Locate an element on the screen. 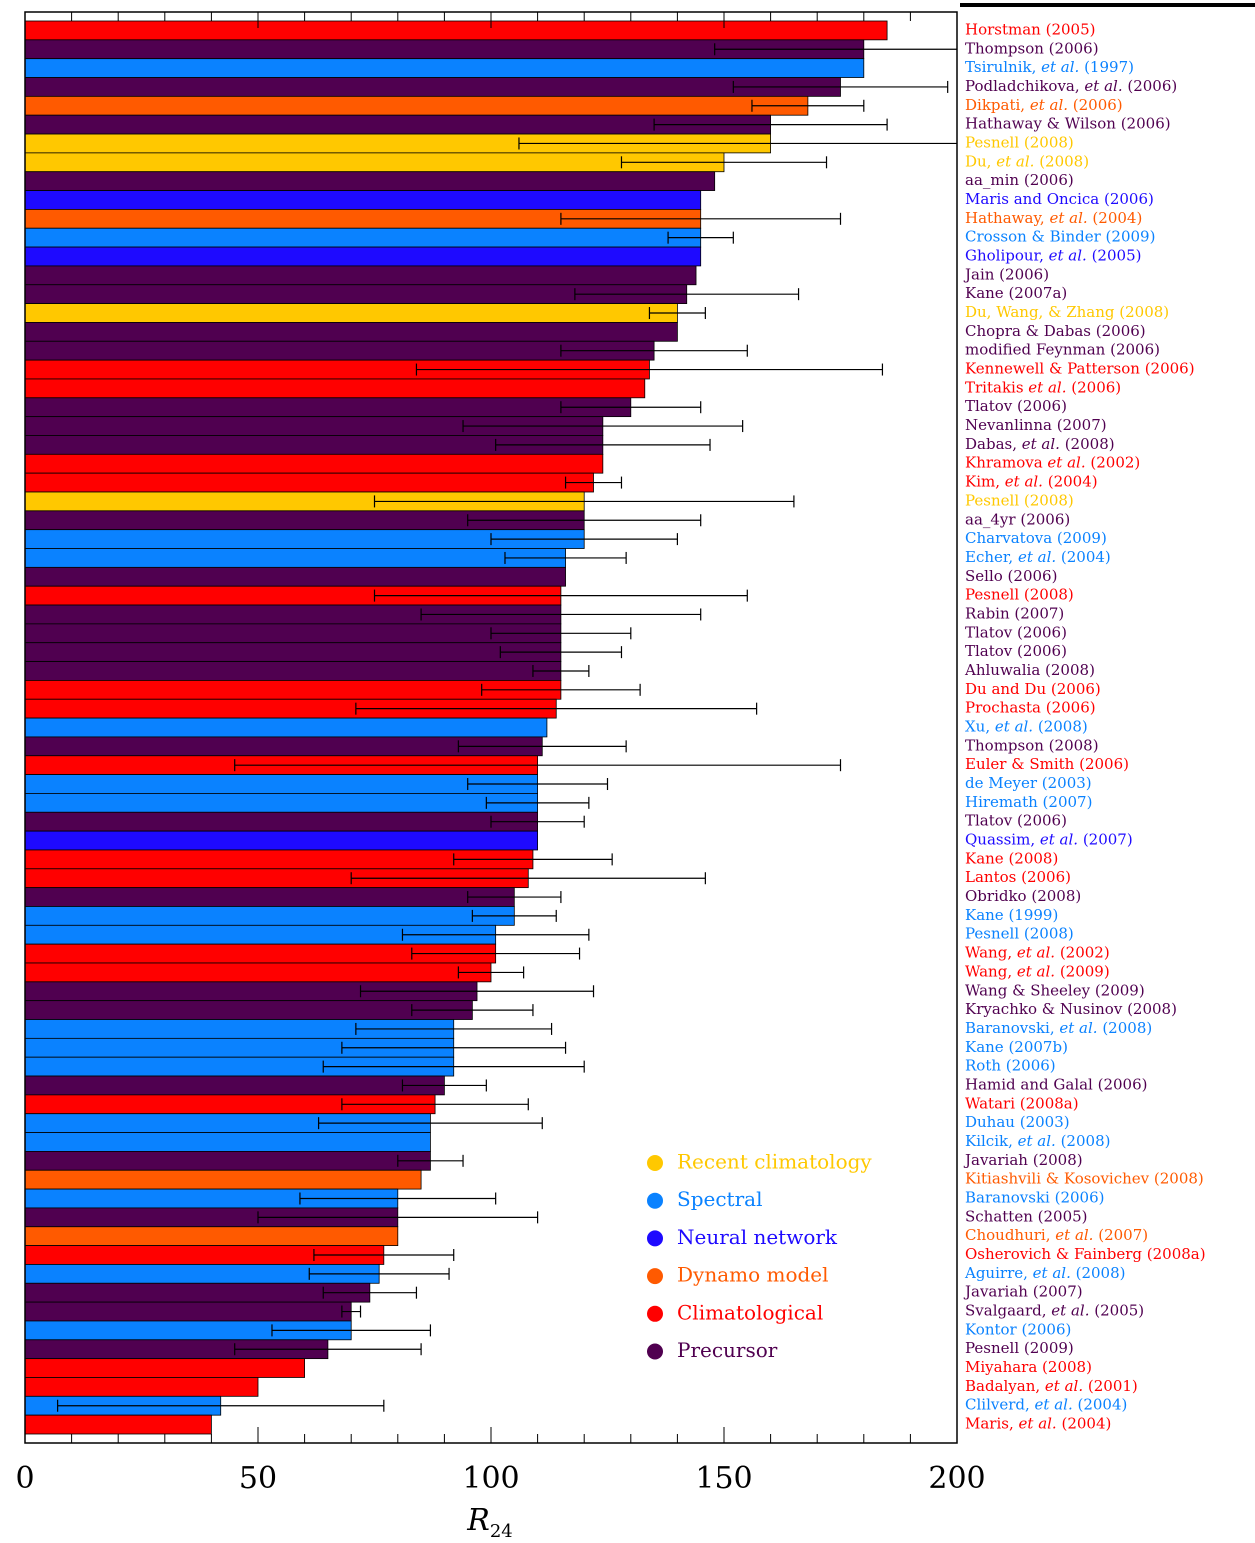  row-label: de Meyer (2003) is located at coordinates (1028, 783).